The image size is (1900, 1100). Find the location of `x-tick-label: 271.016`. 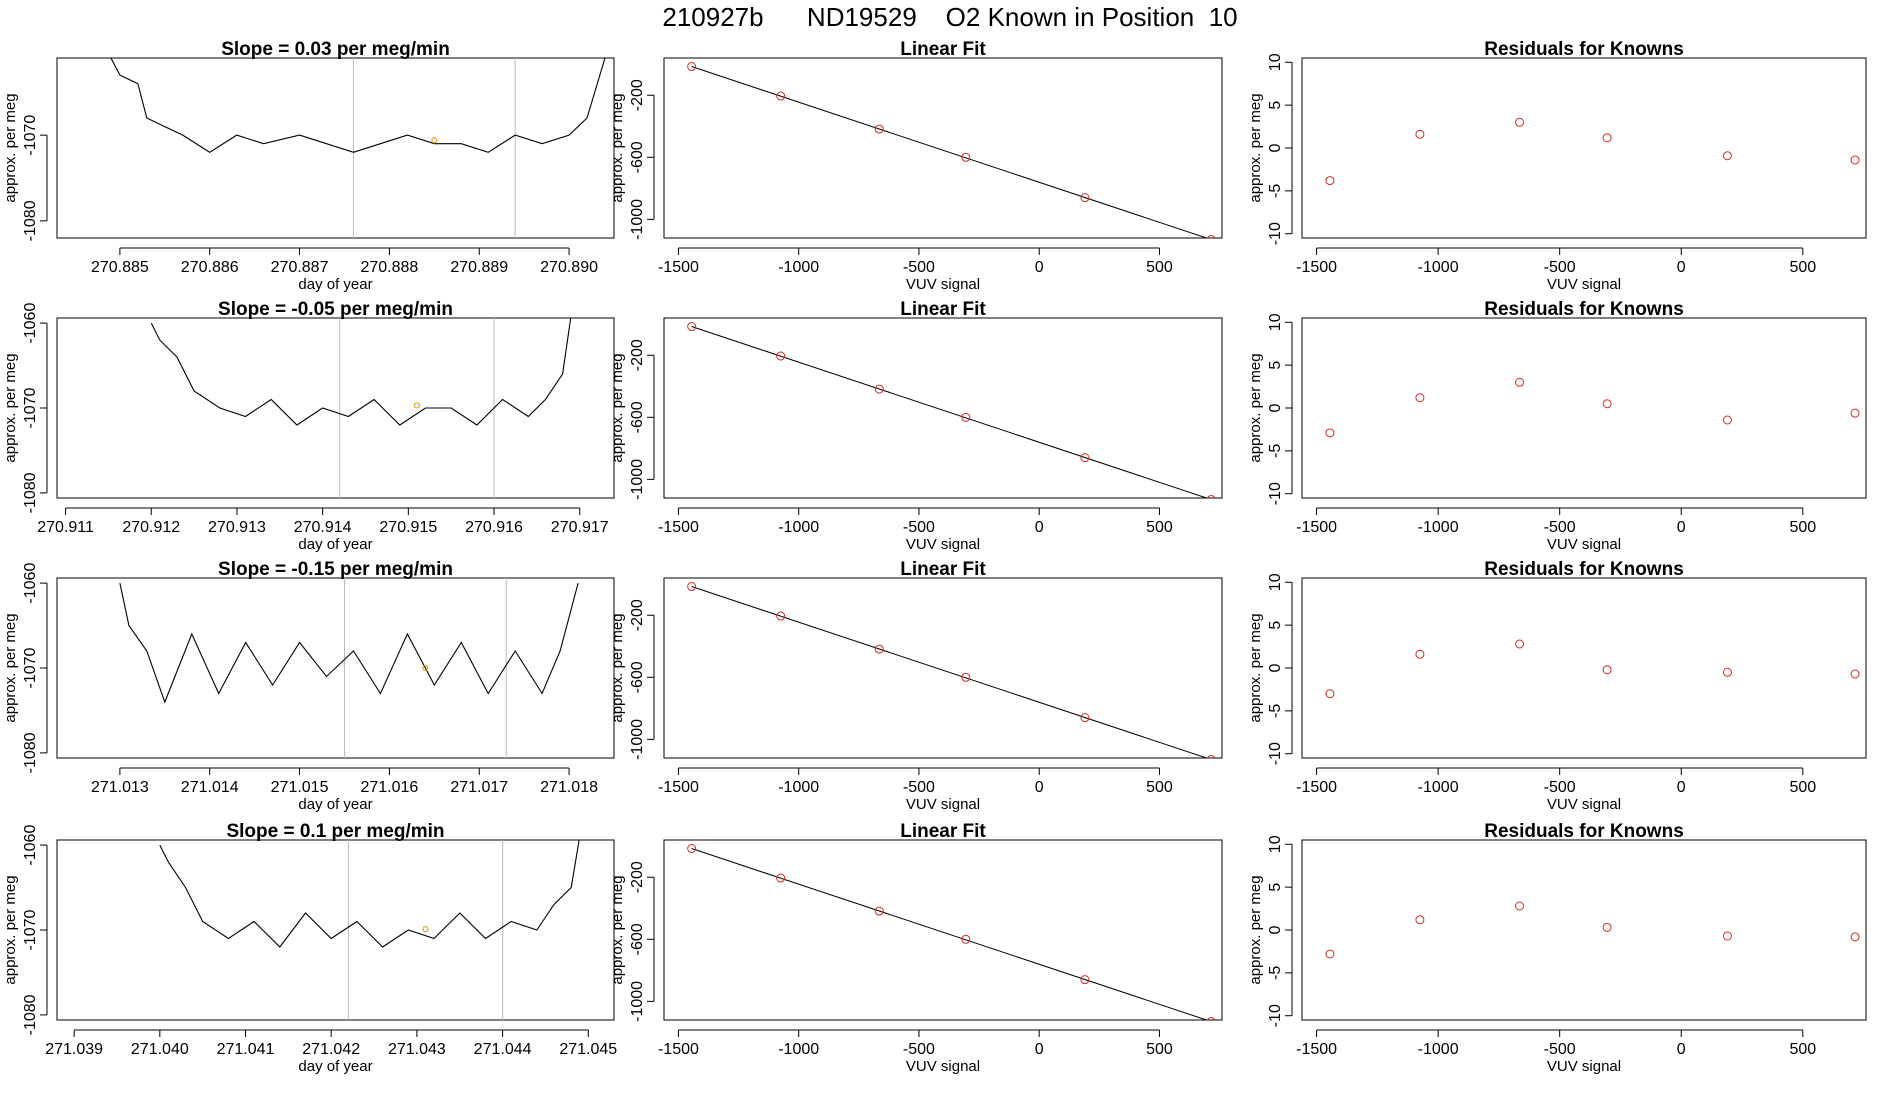

x-tick-label: 271.016 is located at coordinates (389, 787).